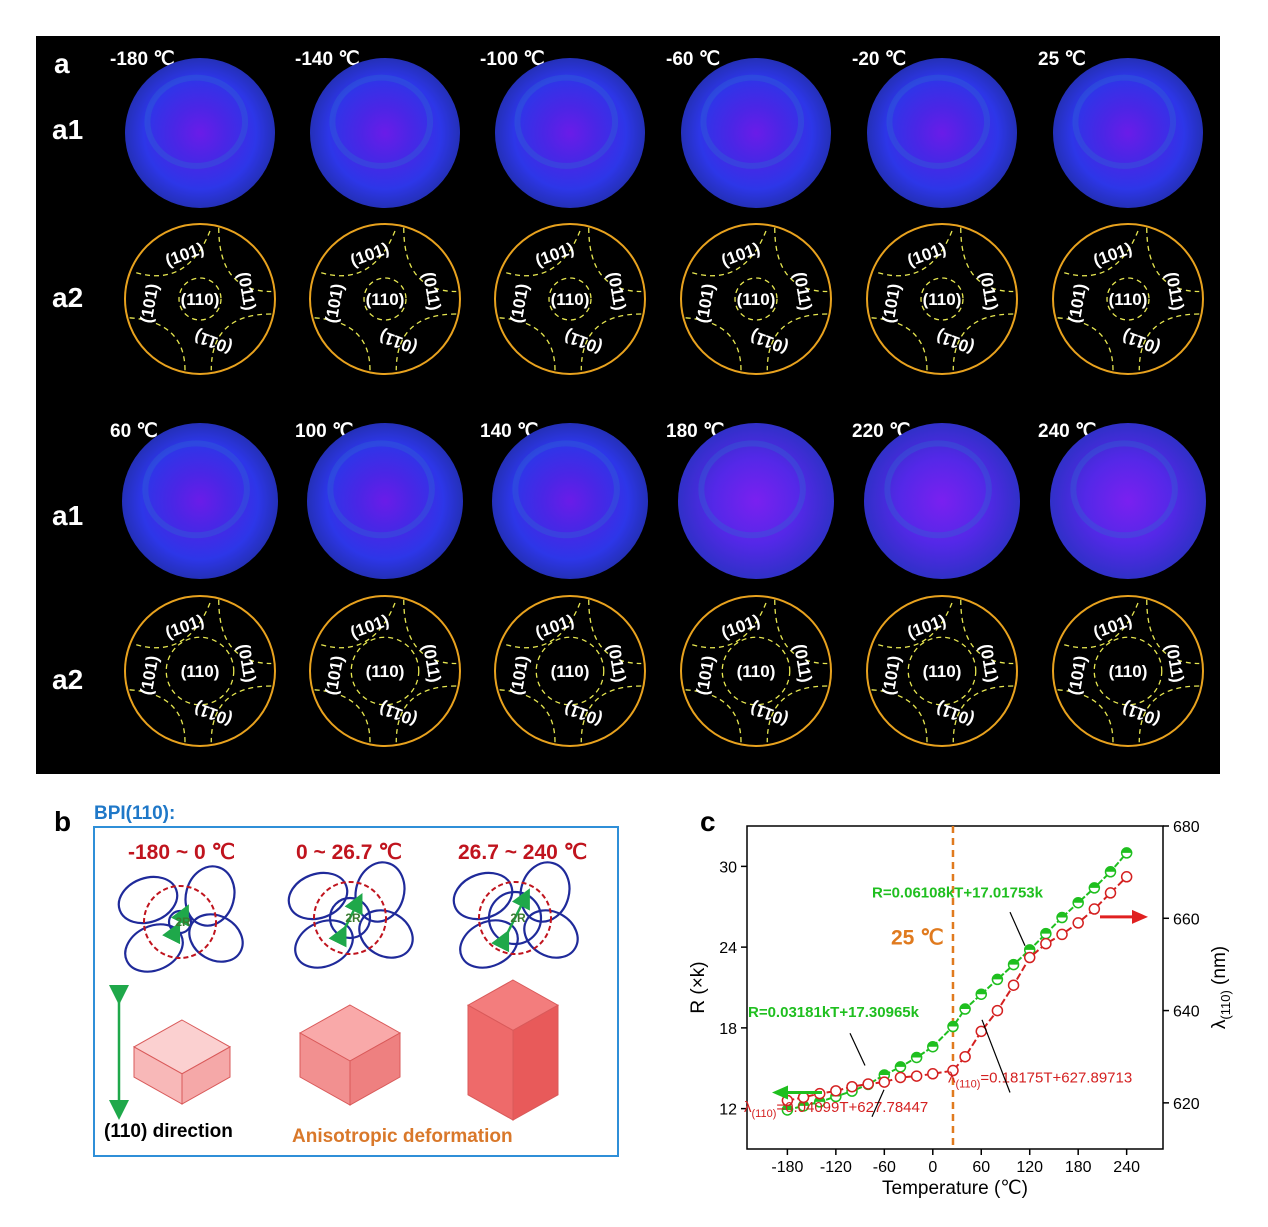 This screenshot has height=1227, width=1268. I want to click on y-right-tick-label-1: 640, so click(1186, 1012).